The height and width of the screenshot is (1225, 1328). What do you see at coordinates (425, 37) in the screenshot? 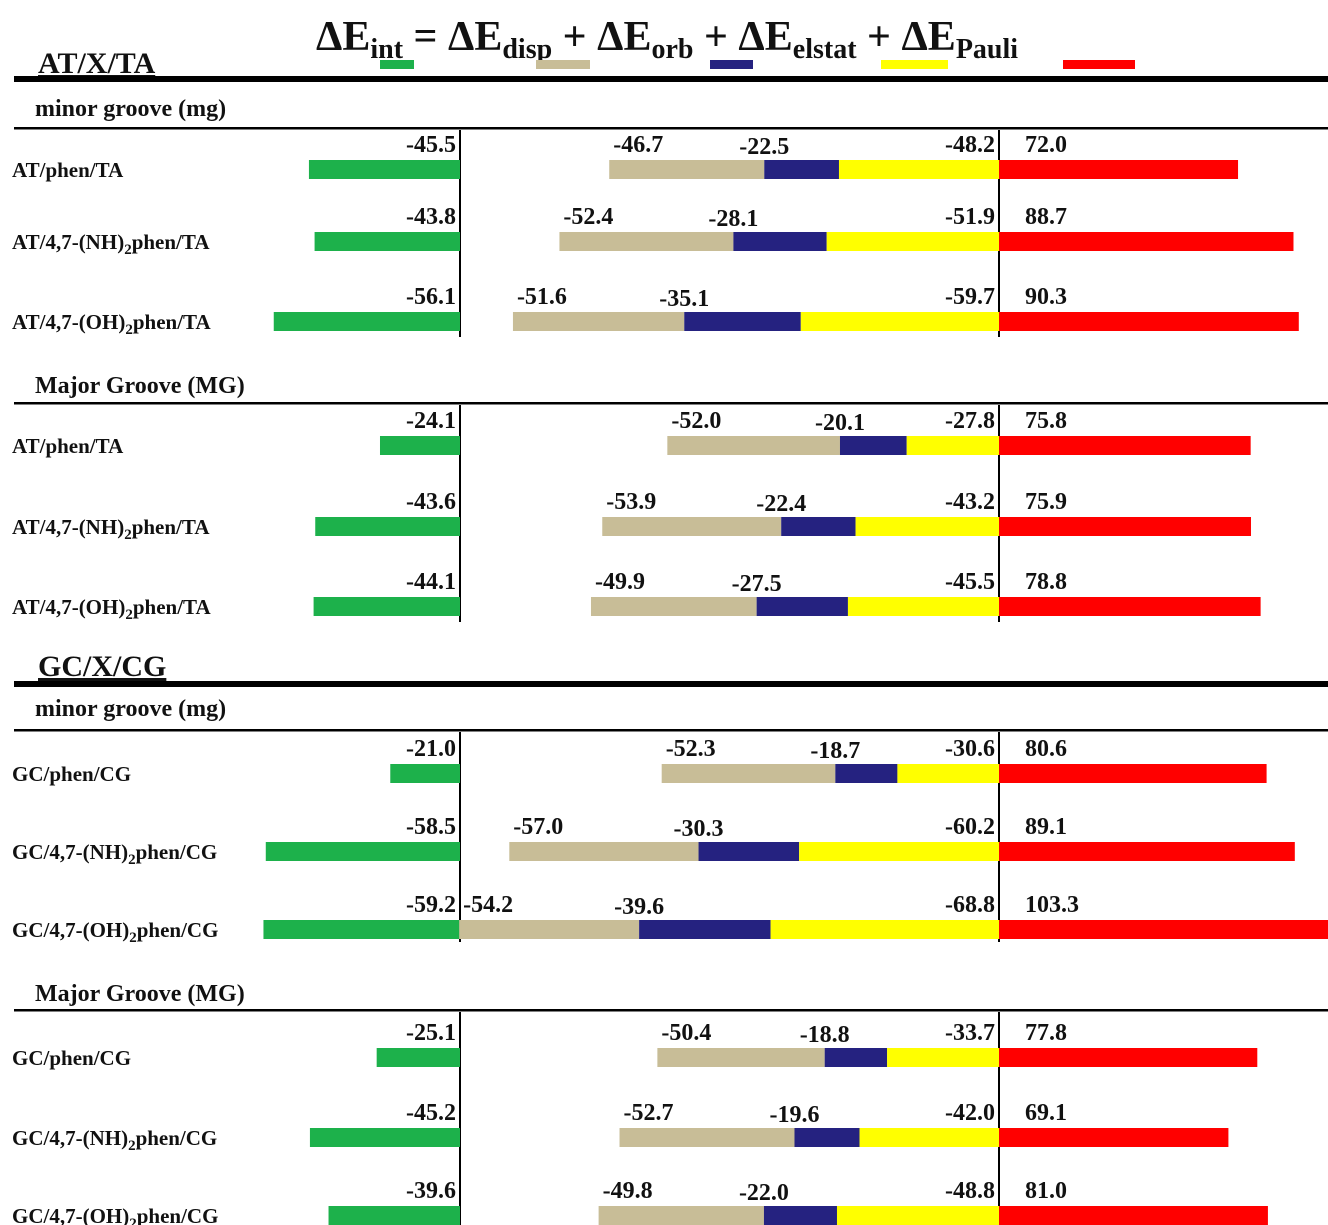
I see `equation-operator: =` at bounding box center [425, 37].